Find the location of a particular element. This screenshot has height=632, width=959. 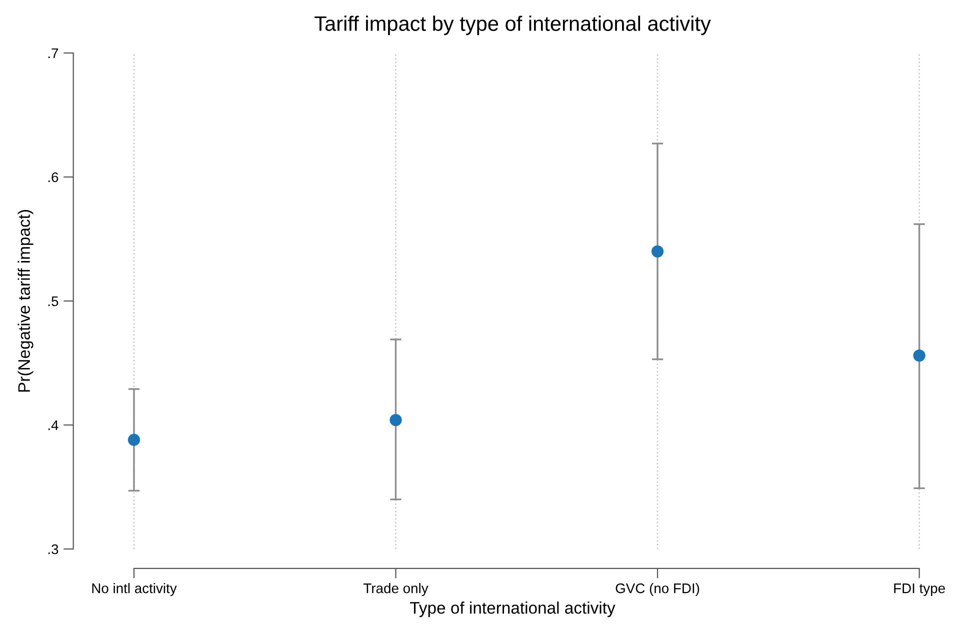

chart-title: Tariff impact by type of international activity is located at coordinates (512, 26).